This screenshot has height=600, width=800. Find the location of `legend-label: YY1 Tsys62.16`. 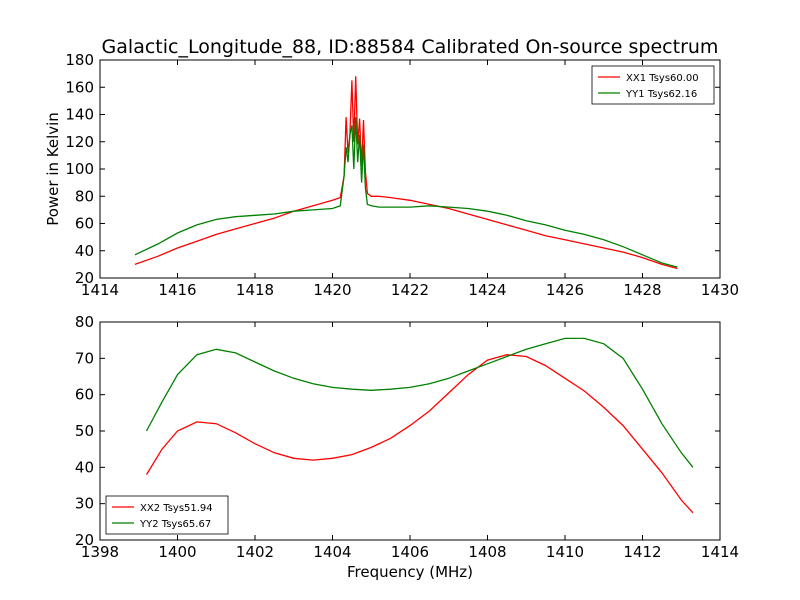

legend-label: YY1 Tsys62.16 is located at coordinates (661, 94).